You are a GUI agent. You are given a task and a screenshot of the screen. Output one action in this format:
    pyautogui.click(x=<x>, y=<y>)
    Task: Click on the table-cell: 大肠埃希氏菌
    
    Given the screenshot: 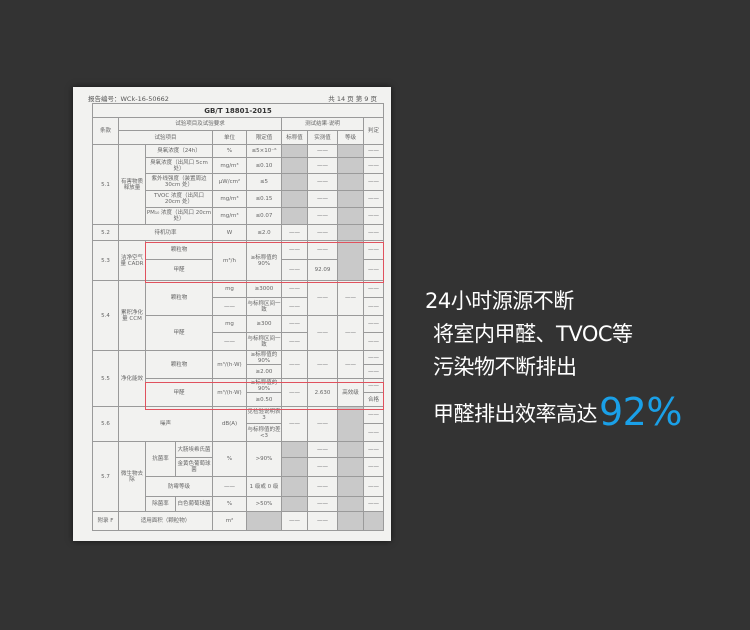 What is the action you would take?
    pyautogui.click(x=194, y=449)
    